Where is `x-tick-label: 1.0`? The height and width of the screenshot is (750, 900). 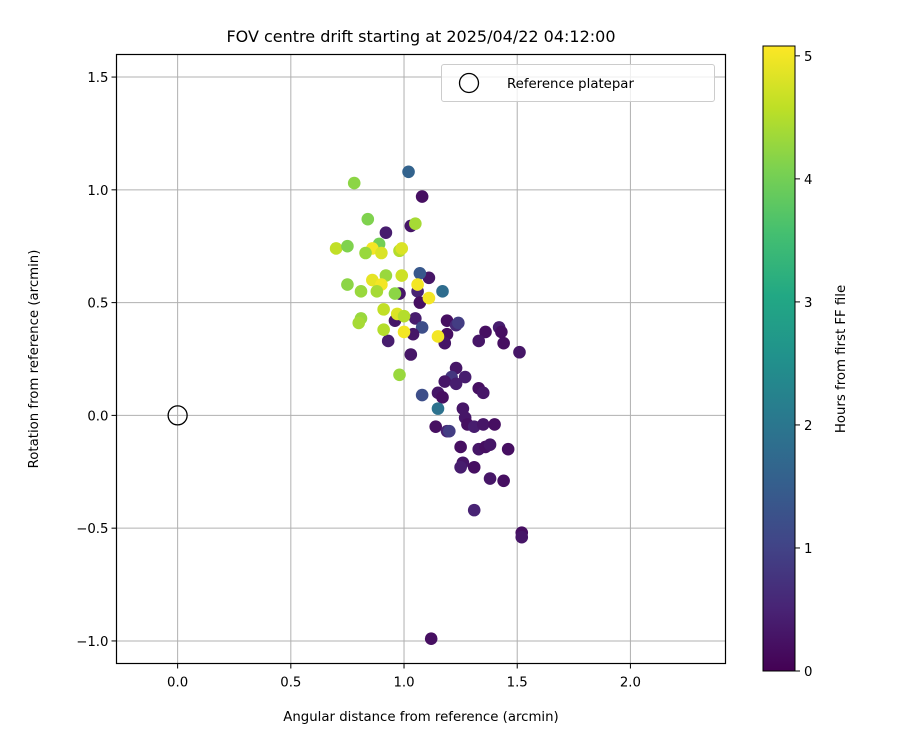 x-tick-label: 1.0 is located at coordinates (403, 683).